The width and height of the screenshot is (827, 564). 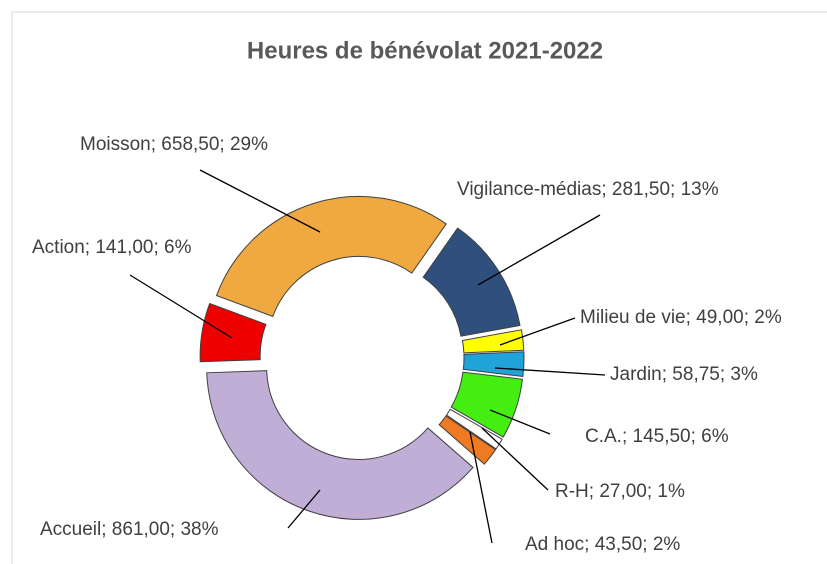 I want to click on data-label: Moisson; 658,50; 29%, so click(x=174, y=144).